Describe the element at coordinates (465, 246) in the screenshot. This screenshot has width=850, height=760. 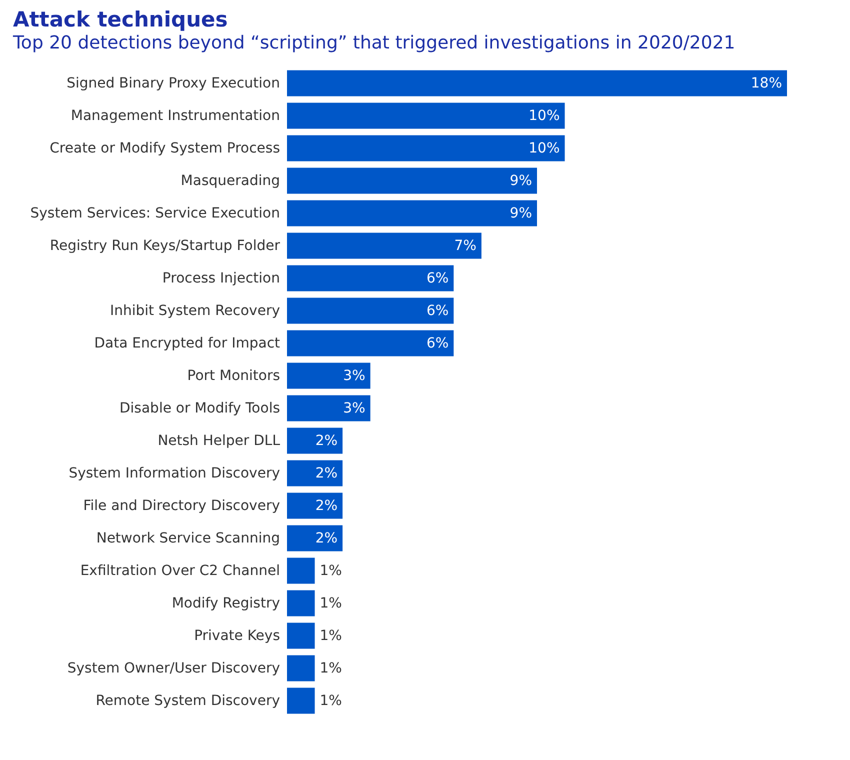
I see `data-label: 7%` at that location.